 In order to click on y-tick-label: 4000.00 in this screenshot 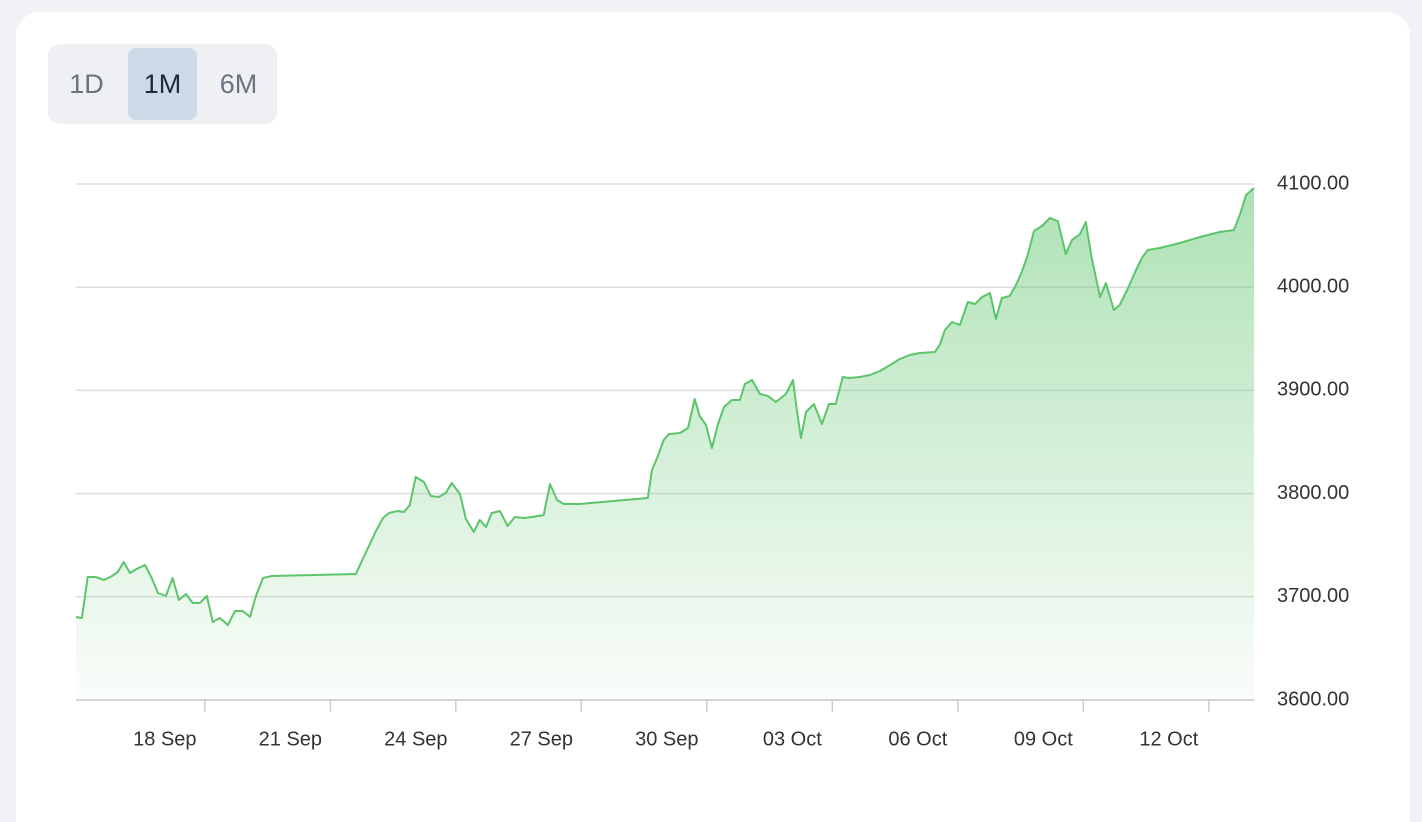, I will do `click(1313, 286)`.